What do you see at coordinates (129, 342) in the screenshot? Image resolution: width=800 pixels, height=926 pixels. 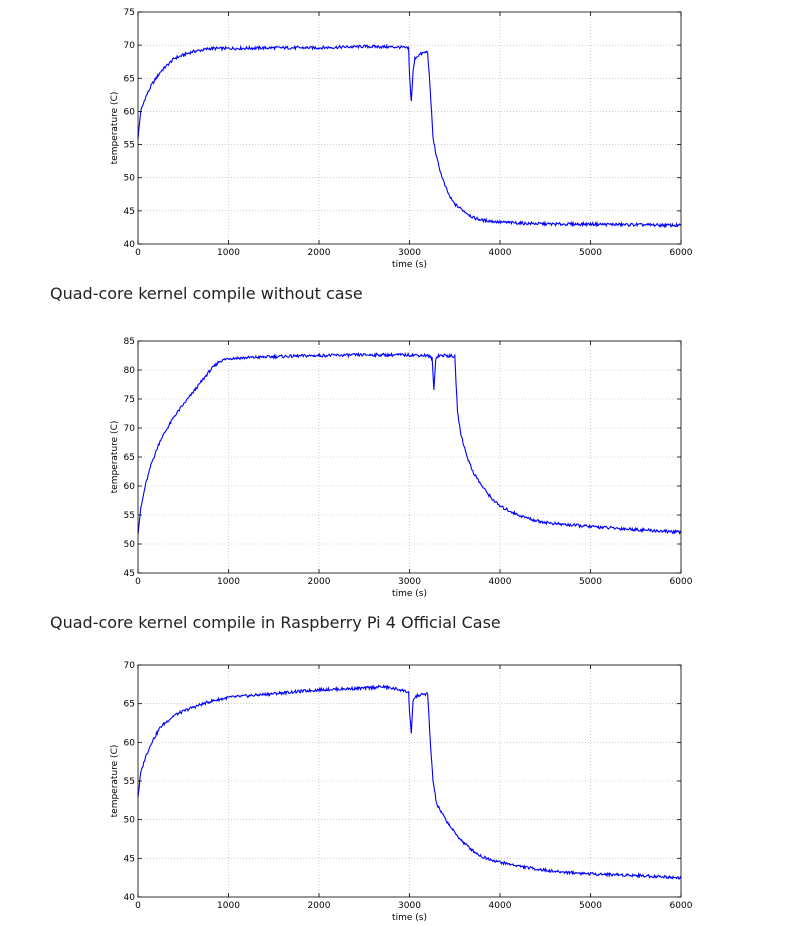 I see `y-tick-label: 85` at bounding box center [129, 342].